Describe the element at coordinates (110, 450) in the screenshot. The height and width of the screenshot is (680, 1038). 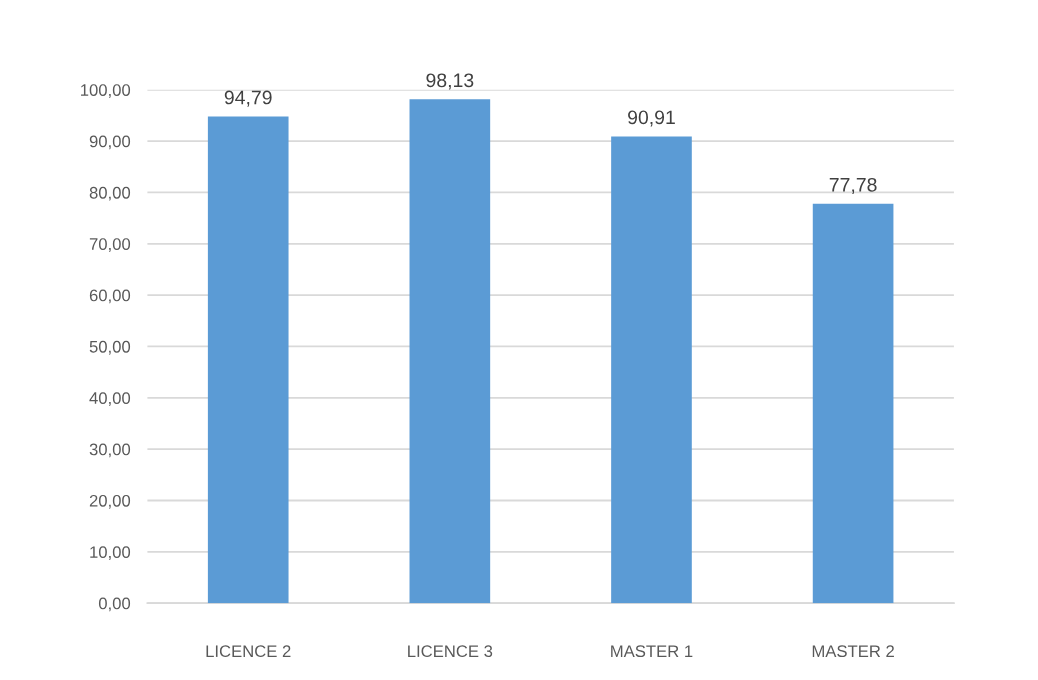
I see `y-tick-label: 30,00` at that location.